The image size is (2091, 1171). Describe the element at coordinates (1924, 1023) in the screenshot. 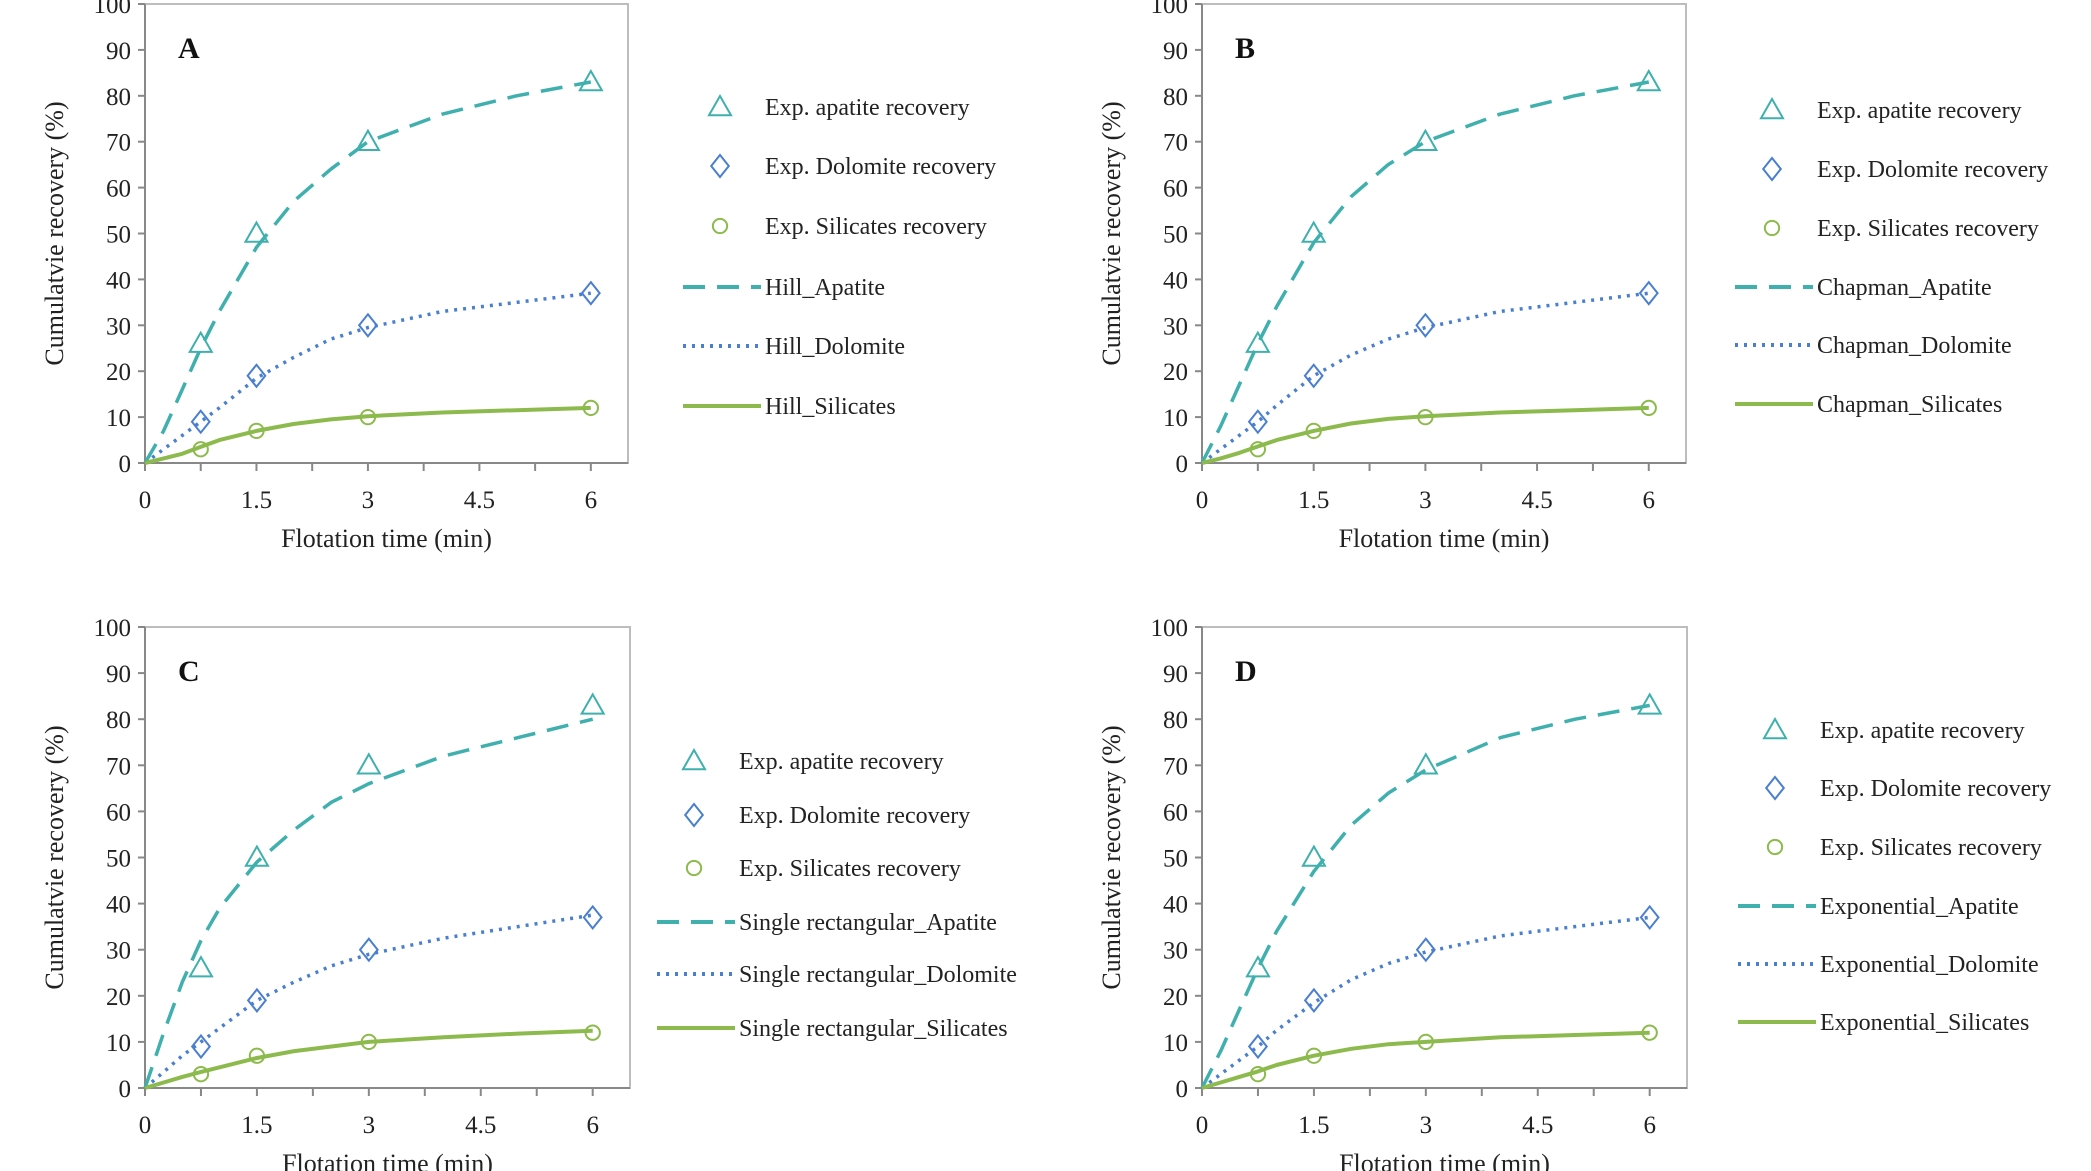

I see `legend-label: Exponential_Silicates` at that location.